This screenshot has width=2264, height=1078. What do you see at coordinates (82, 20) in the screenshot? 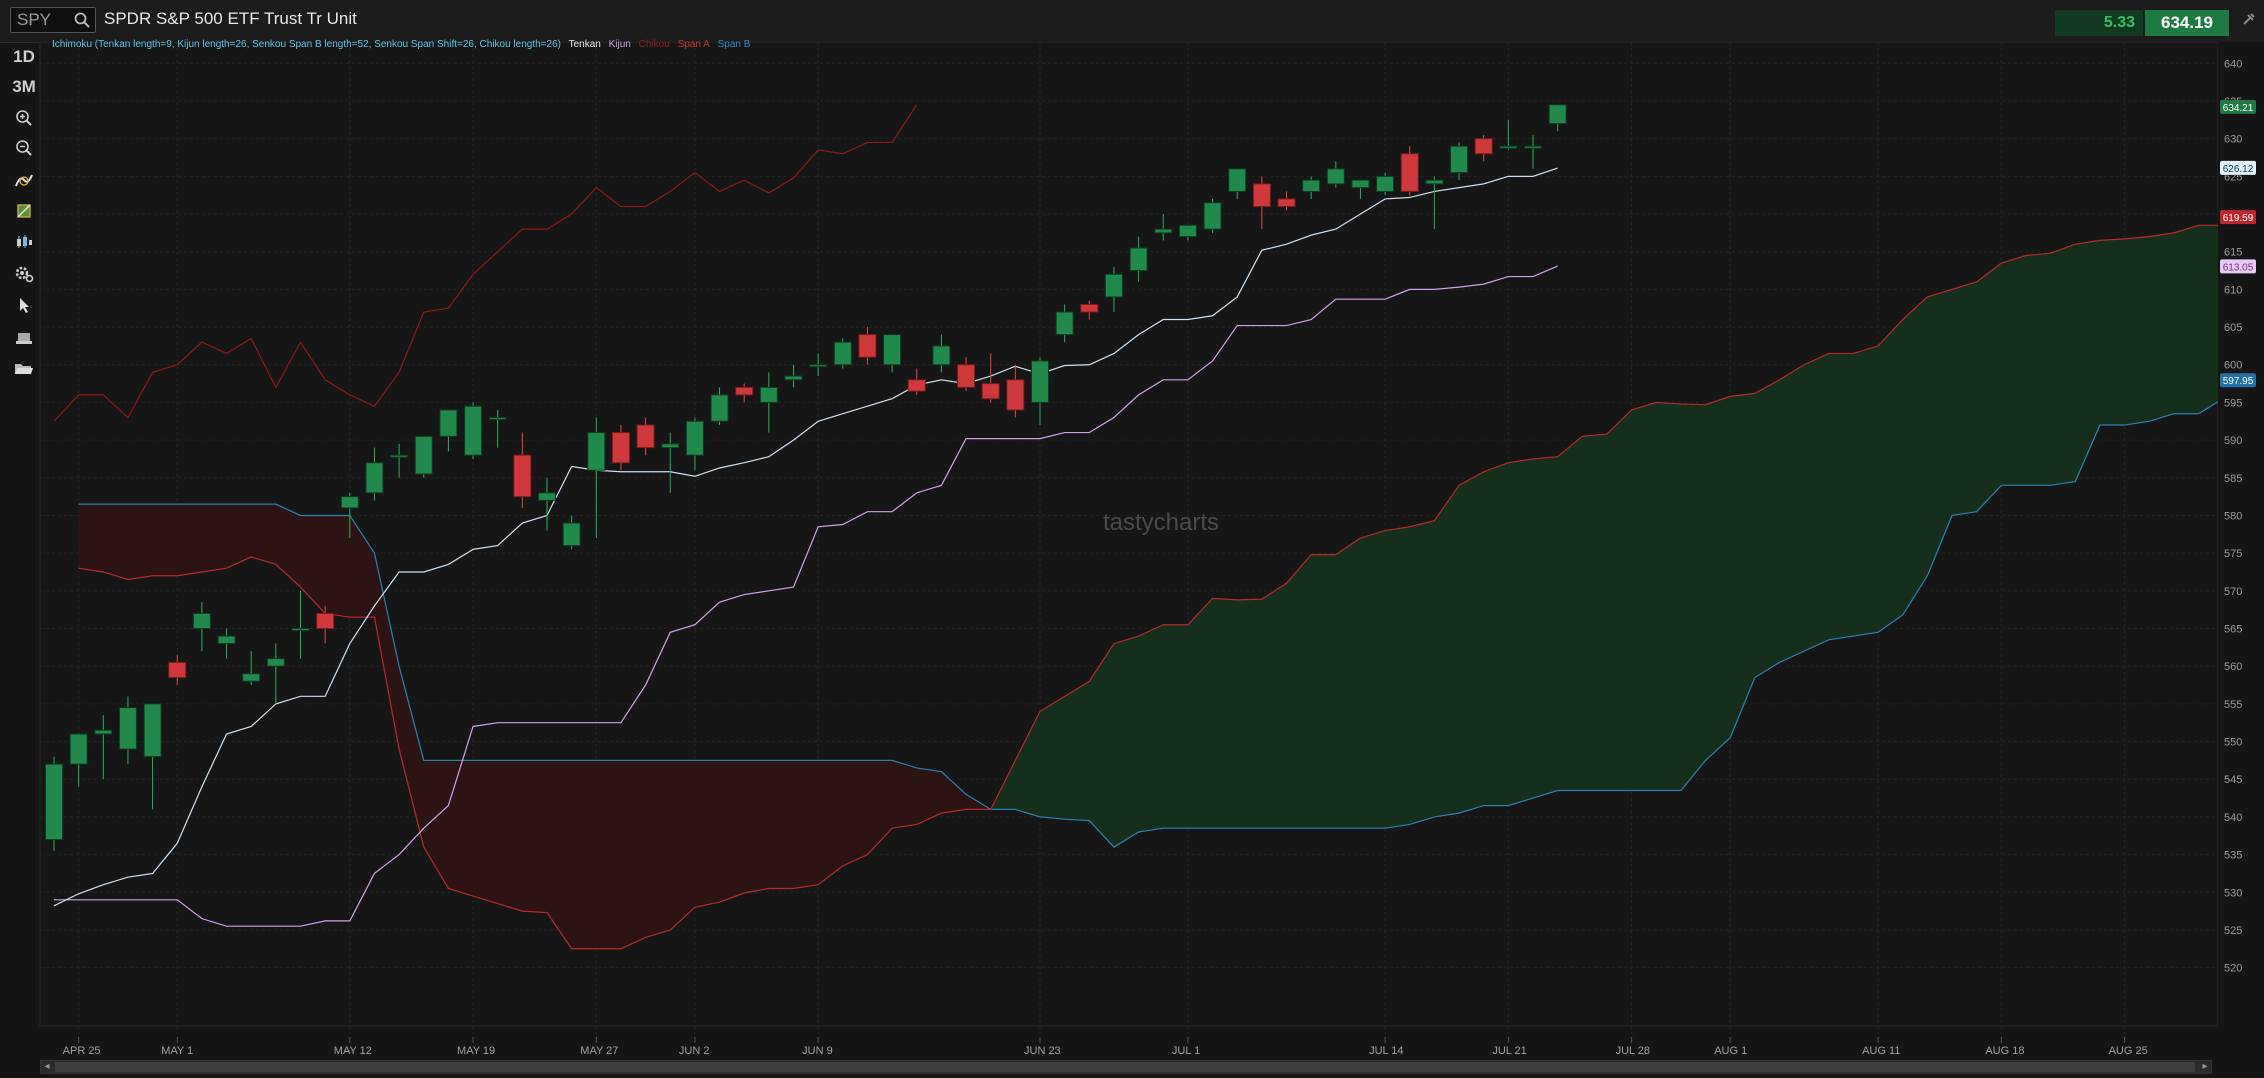
I see `search-icon` at bounding box center [82, 20].